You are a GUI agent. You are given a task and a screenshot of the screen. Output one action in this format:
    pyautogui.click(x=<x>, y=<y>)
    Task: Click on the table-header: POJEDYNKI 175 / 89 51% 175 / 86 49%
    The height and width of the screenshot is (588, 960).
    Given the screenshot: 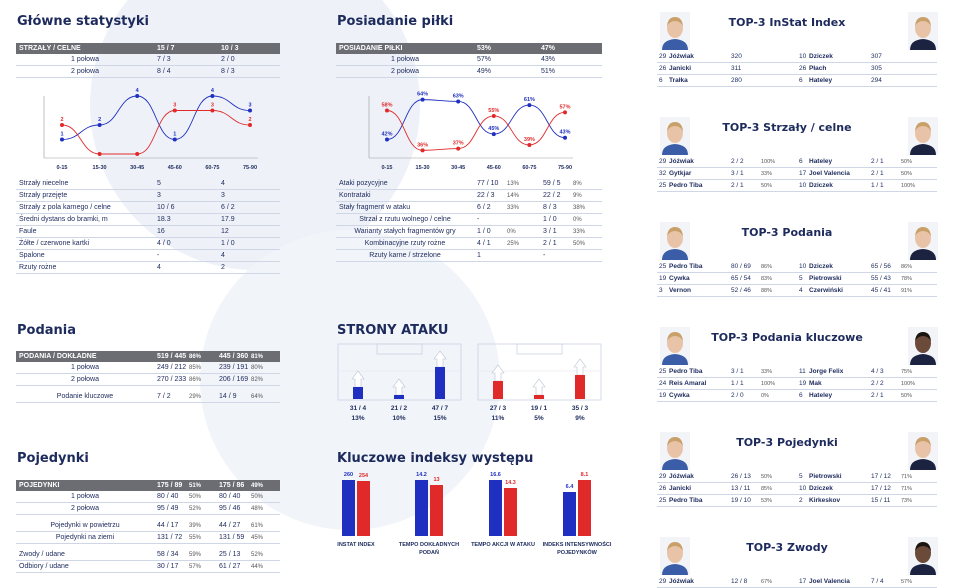 What is the action you would take?
    pyautogui.click(x=148, y=485)
    